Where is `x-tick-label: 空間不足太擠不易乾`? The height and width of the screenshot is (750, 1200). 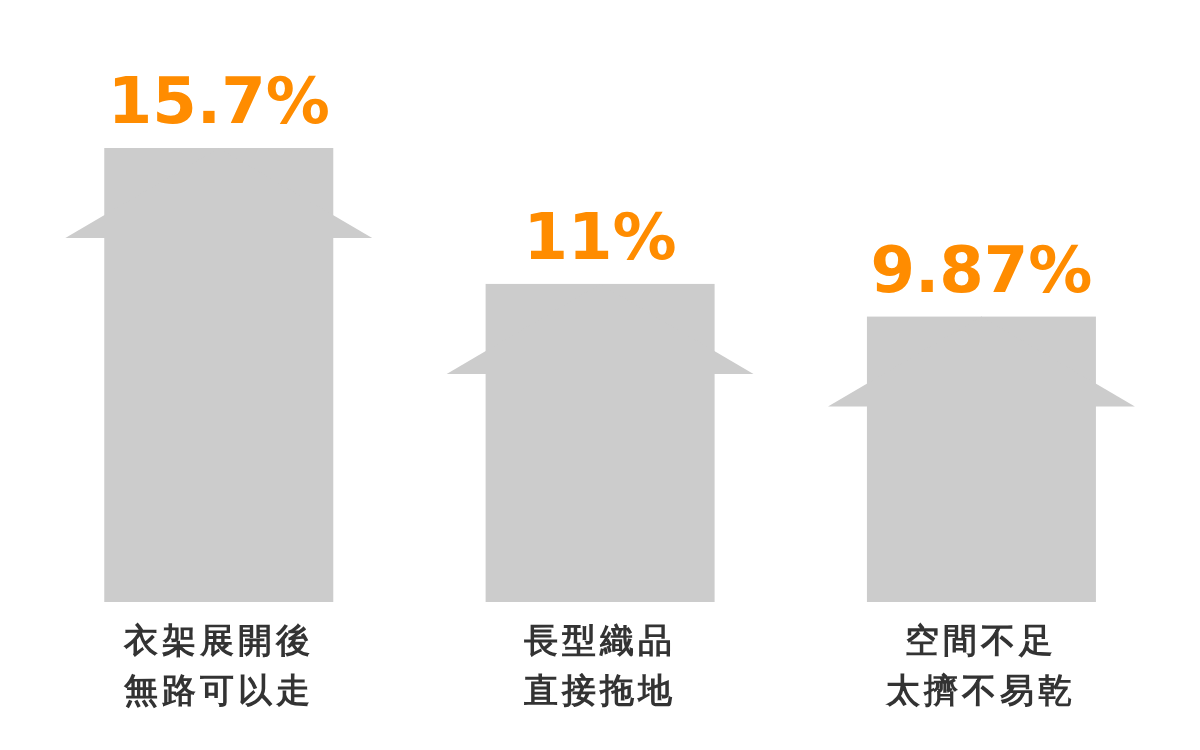 x-tick-label: 空間不足太擠不易乾 is located at coordinates (981, 665).